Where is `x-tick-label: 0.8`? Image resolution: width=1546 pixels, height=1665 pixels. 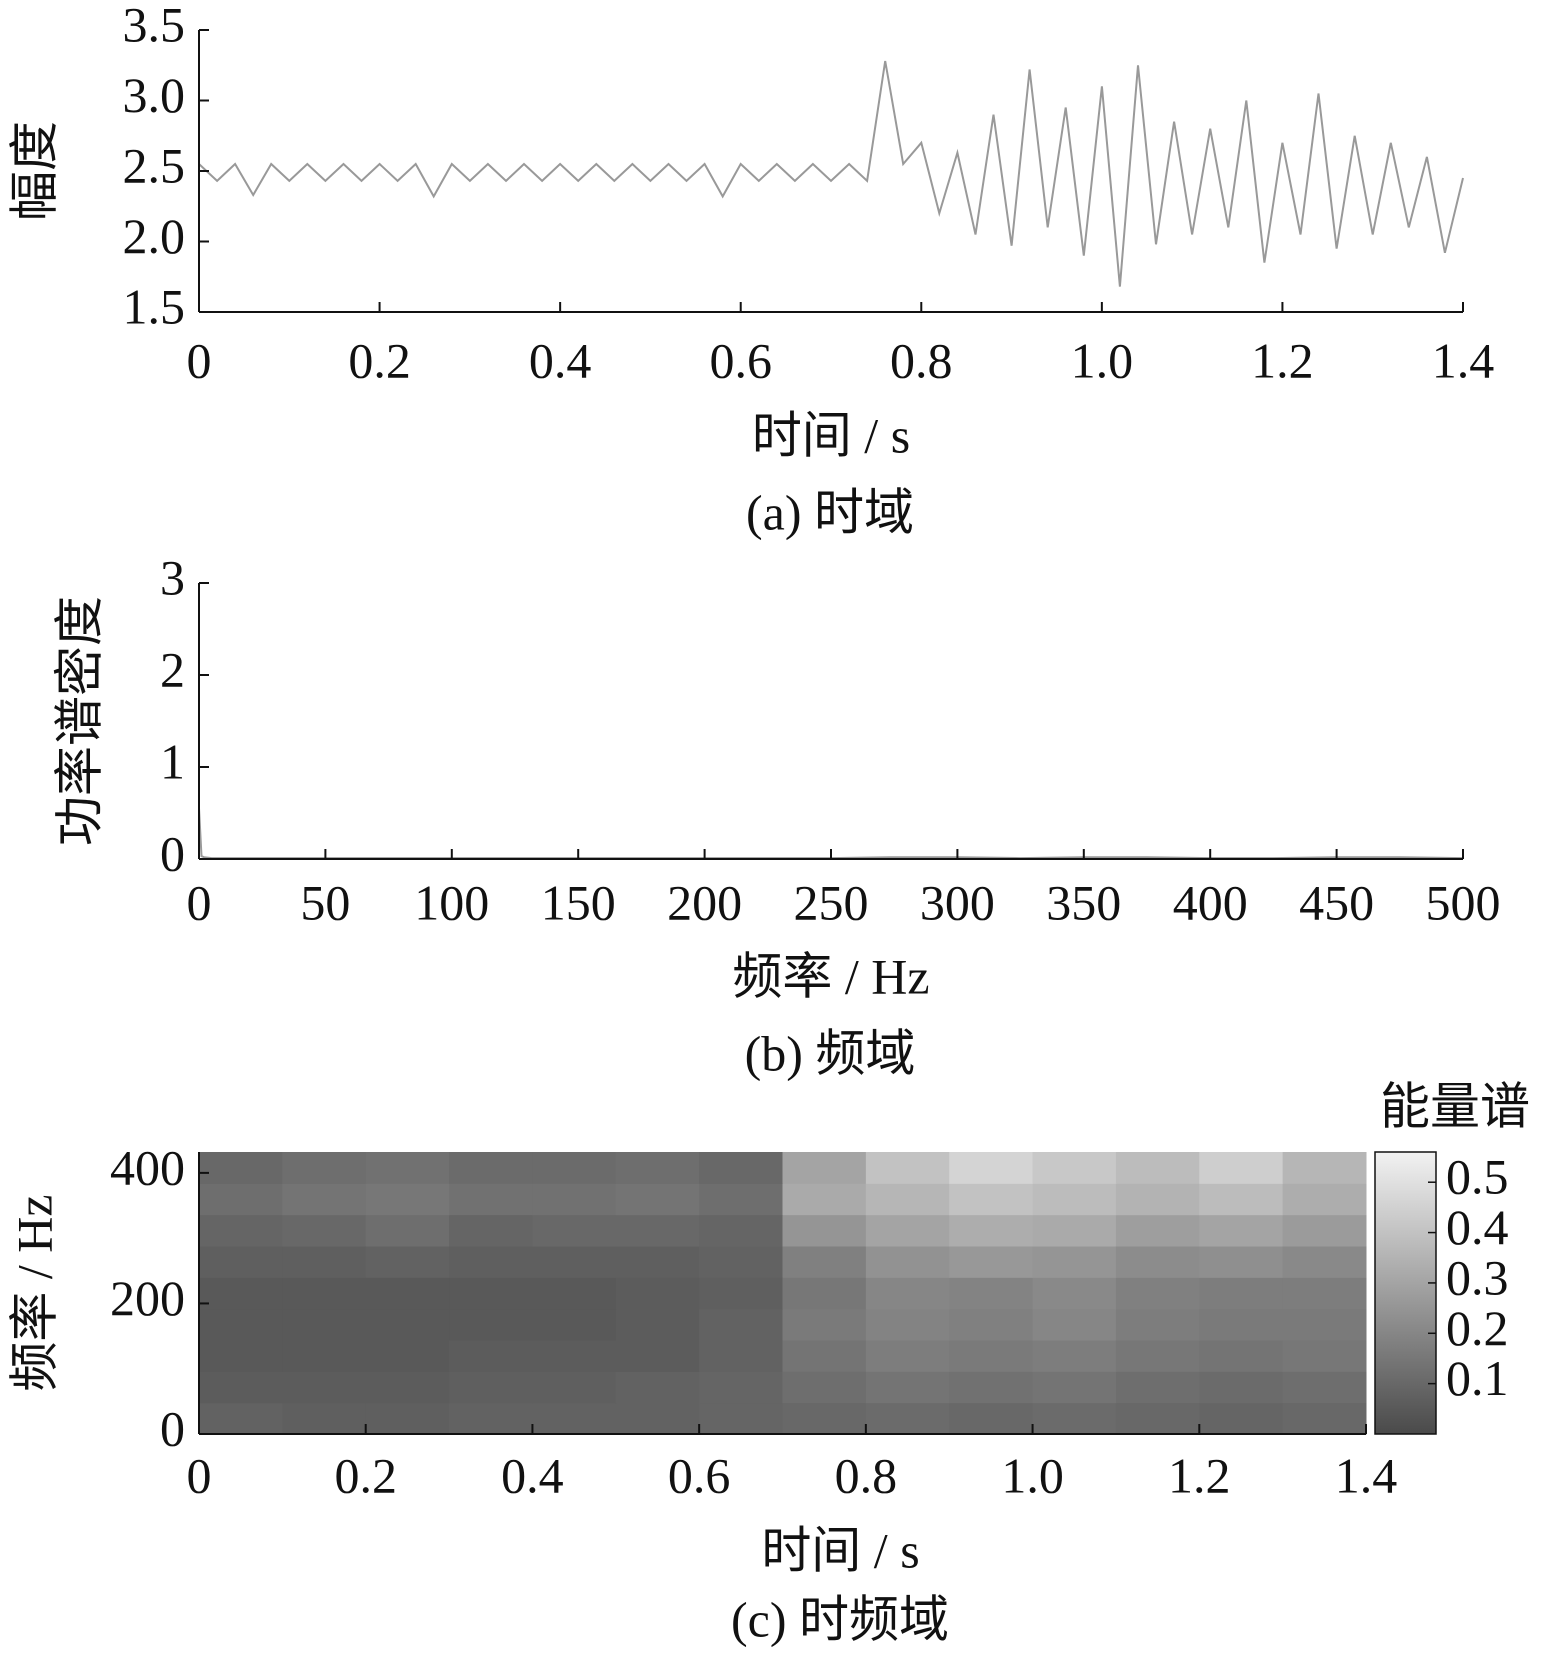
x-tick-label: 0.8 is located at coordinates (866, 1475).